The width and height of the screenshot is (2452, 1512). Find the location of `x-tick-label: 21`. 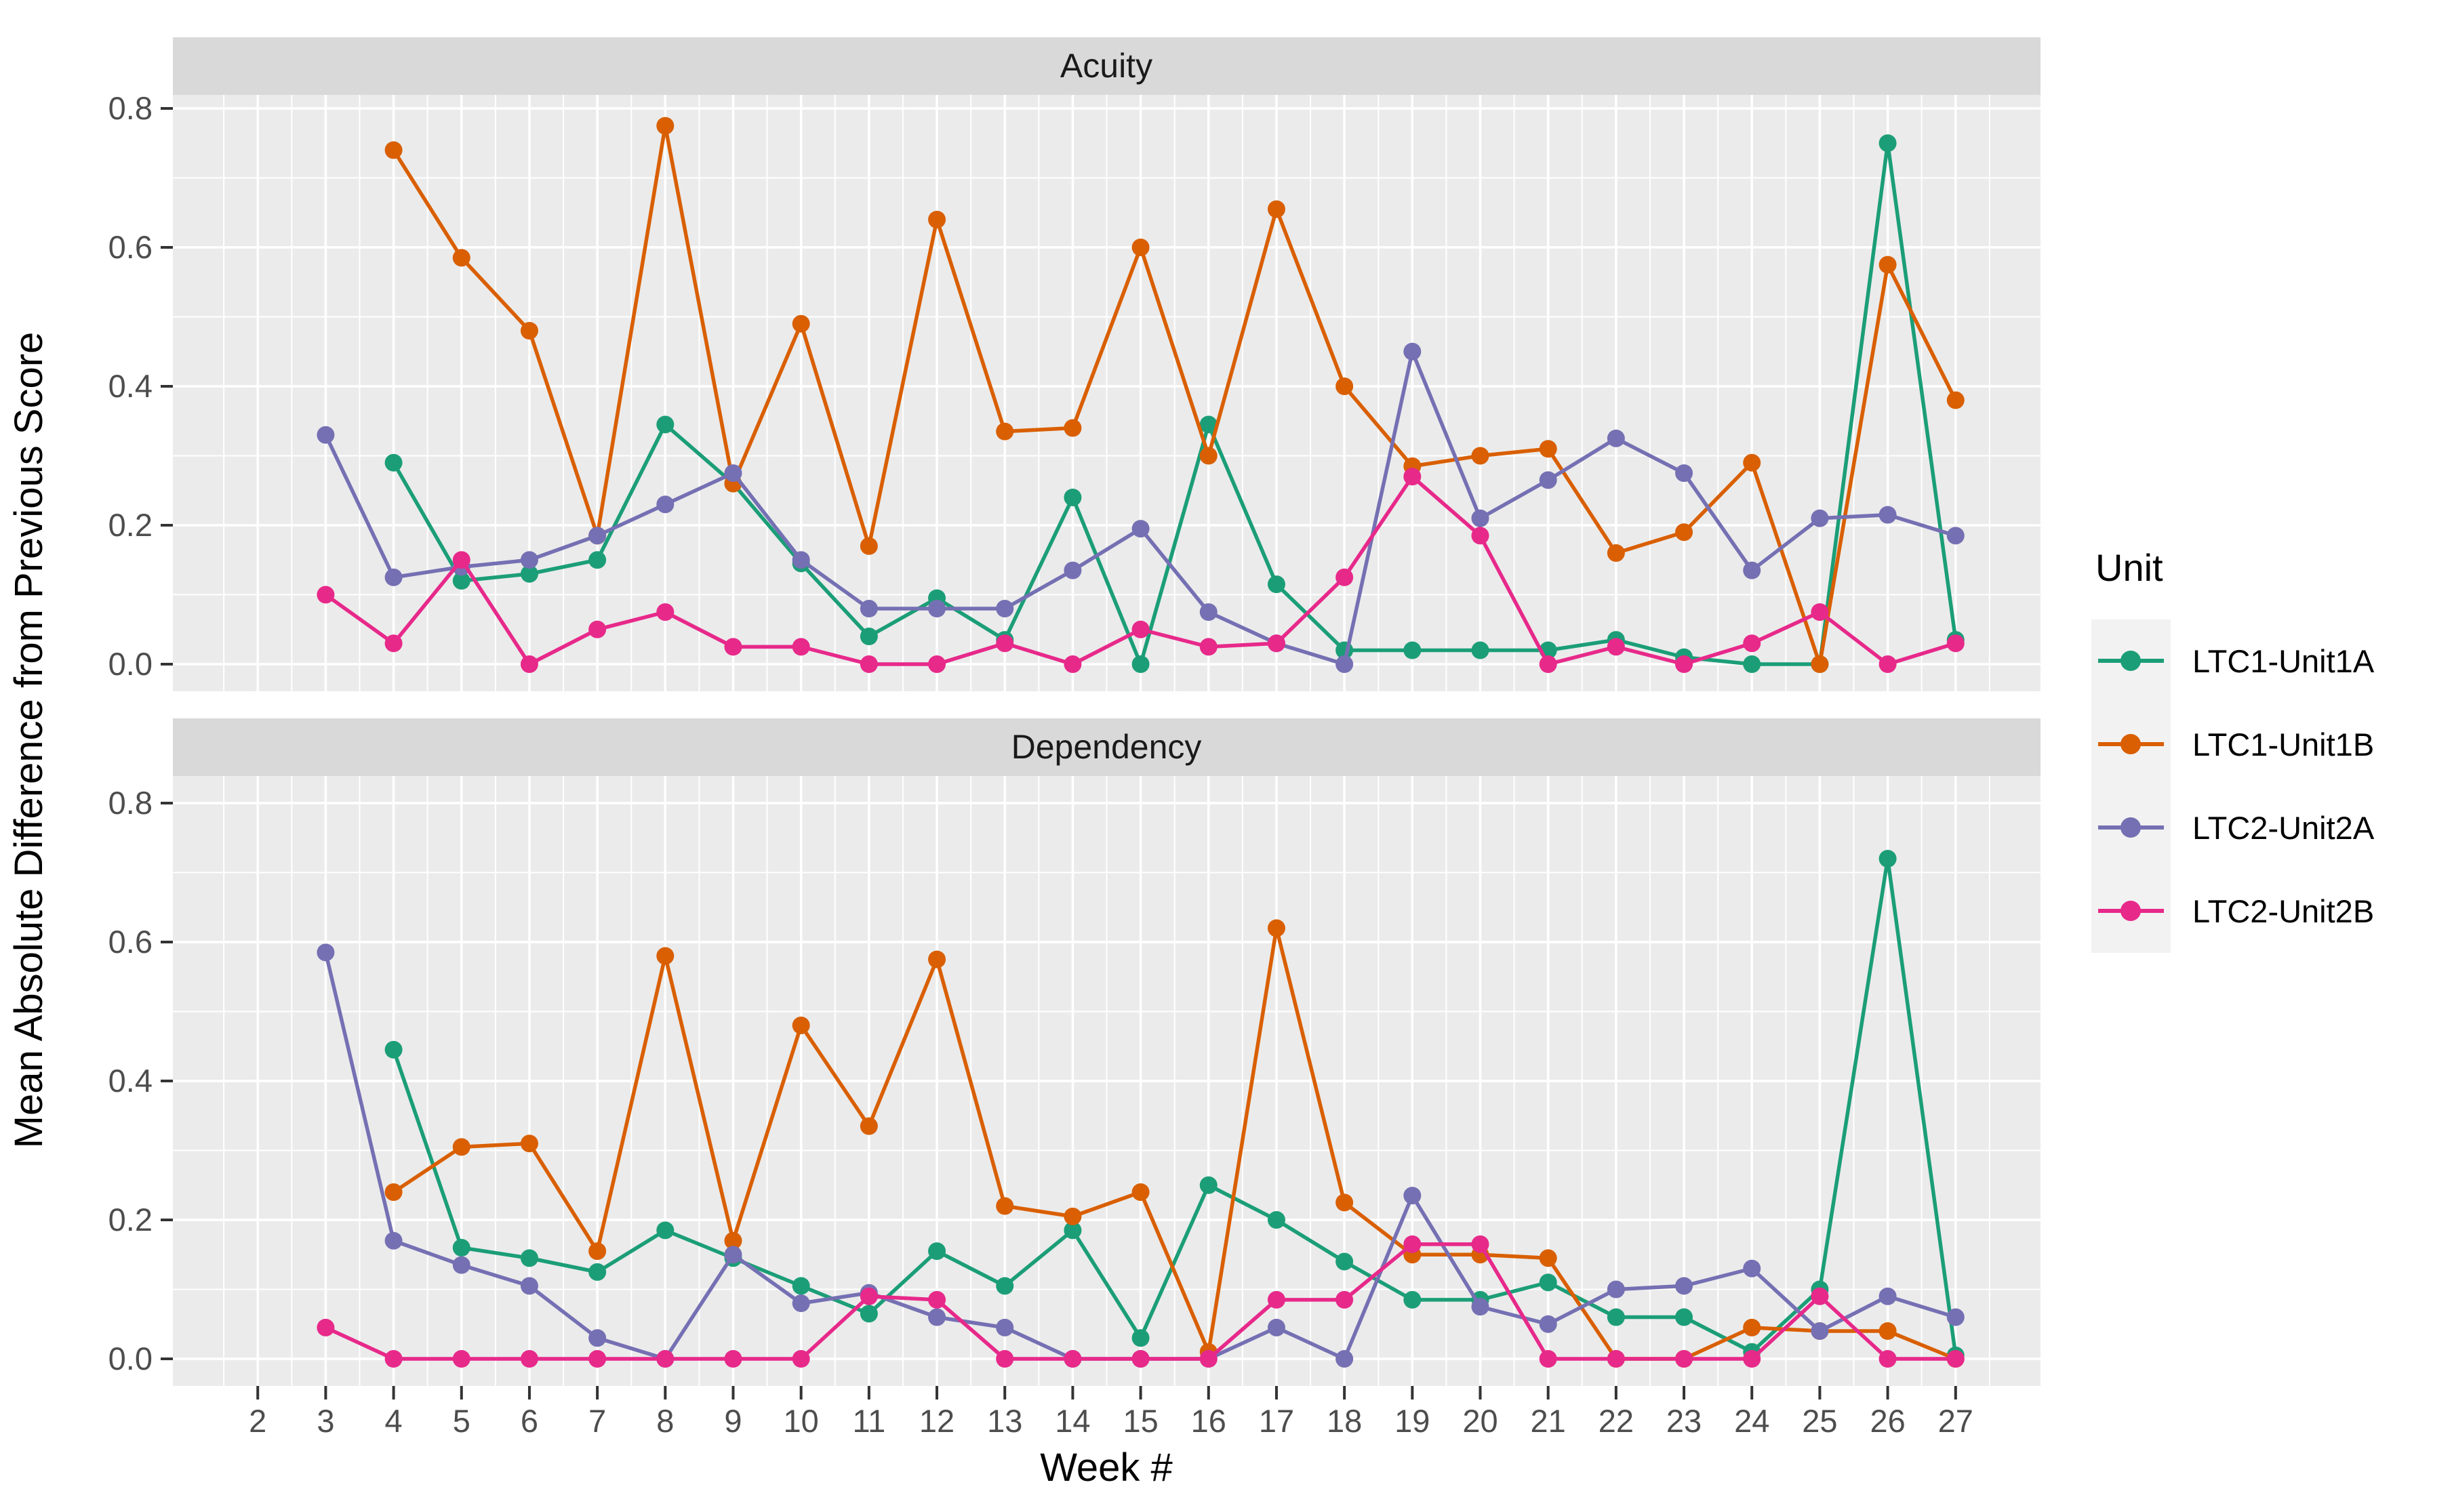

x-tick-label: 21 is located at coordinates (1548, 1421).